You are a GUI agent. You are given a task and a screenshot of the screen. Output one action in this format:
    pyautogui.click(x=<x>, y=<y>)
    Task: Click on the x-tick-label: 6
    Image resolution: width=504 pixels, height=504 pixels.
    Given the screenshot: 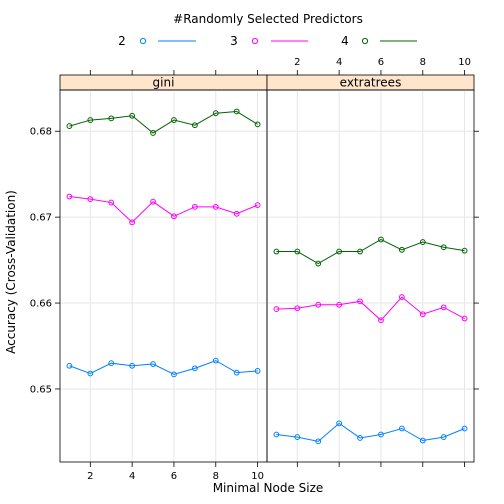 What is the action you would take?
    pyautogui.click(x=174, y=476)
    